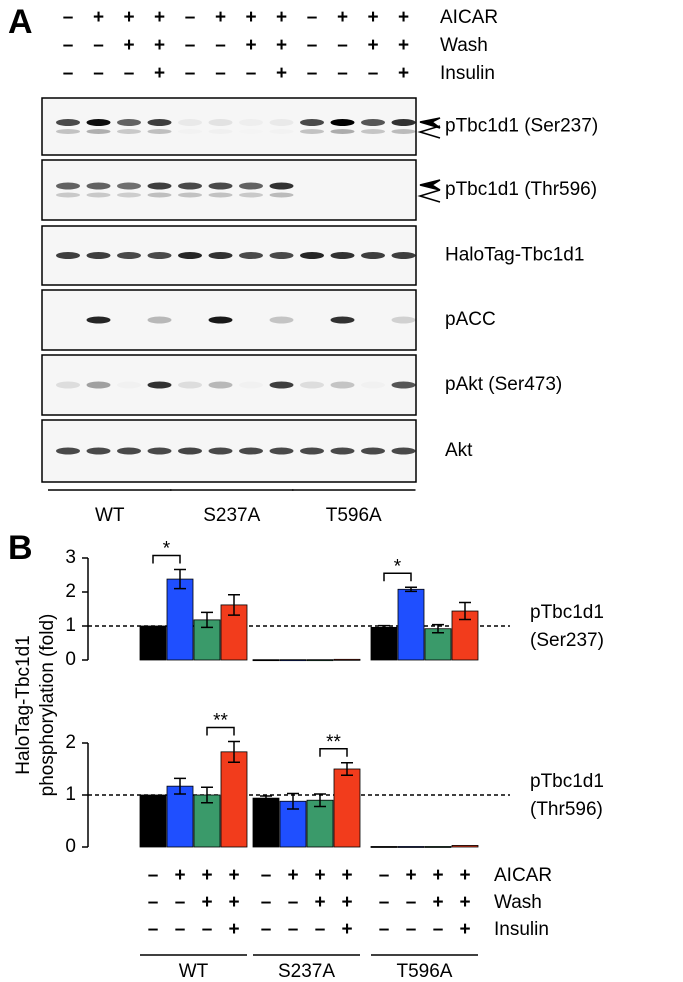 This screenshot has width=683, height=982. Describe the element at coordinates (110, 515) in the screenshot. I see `group-label: WT` at that location.